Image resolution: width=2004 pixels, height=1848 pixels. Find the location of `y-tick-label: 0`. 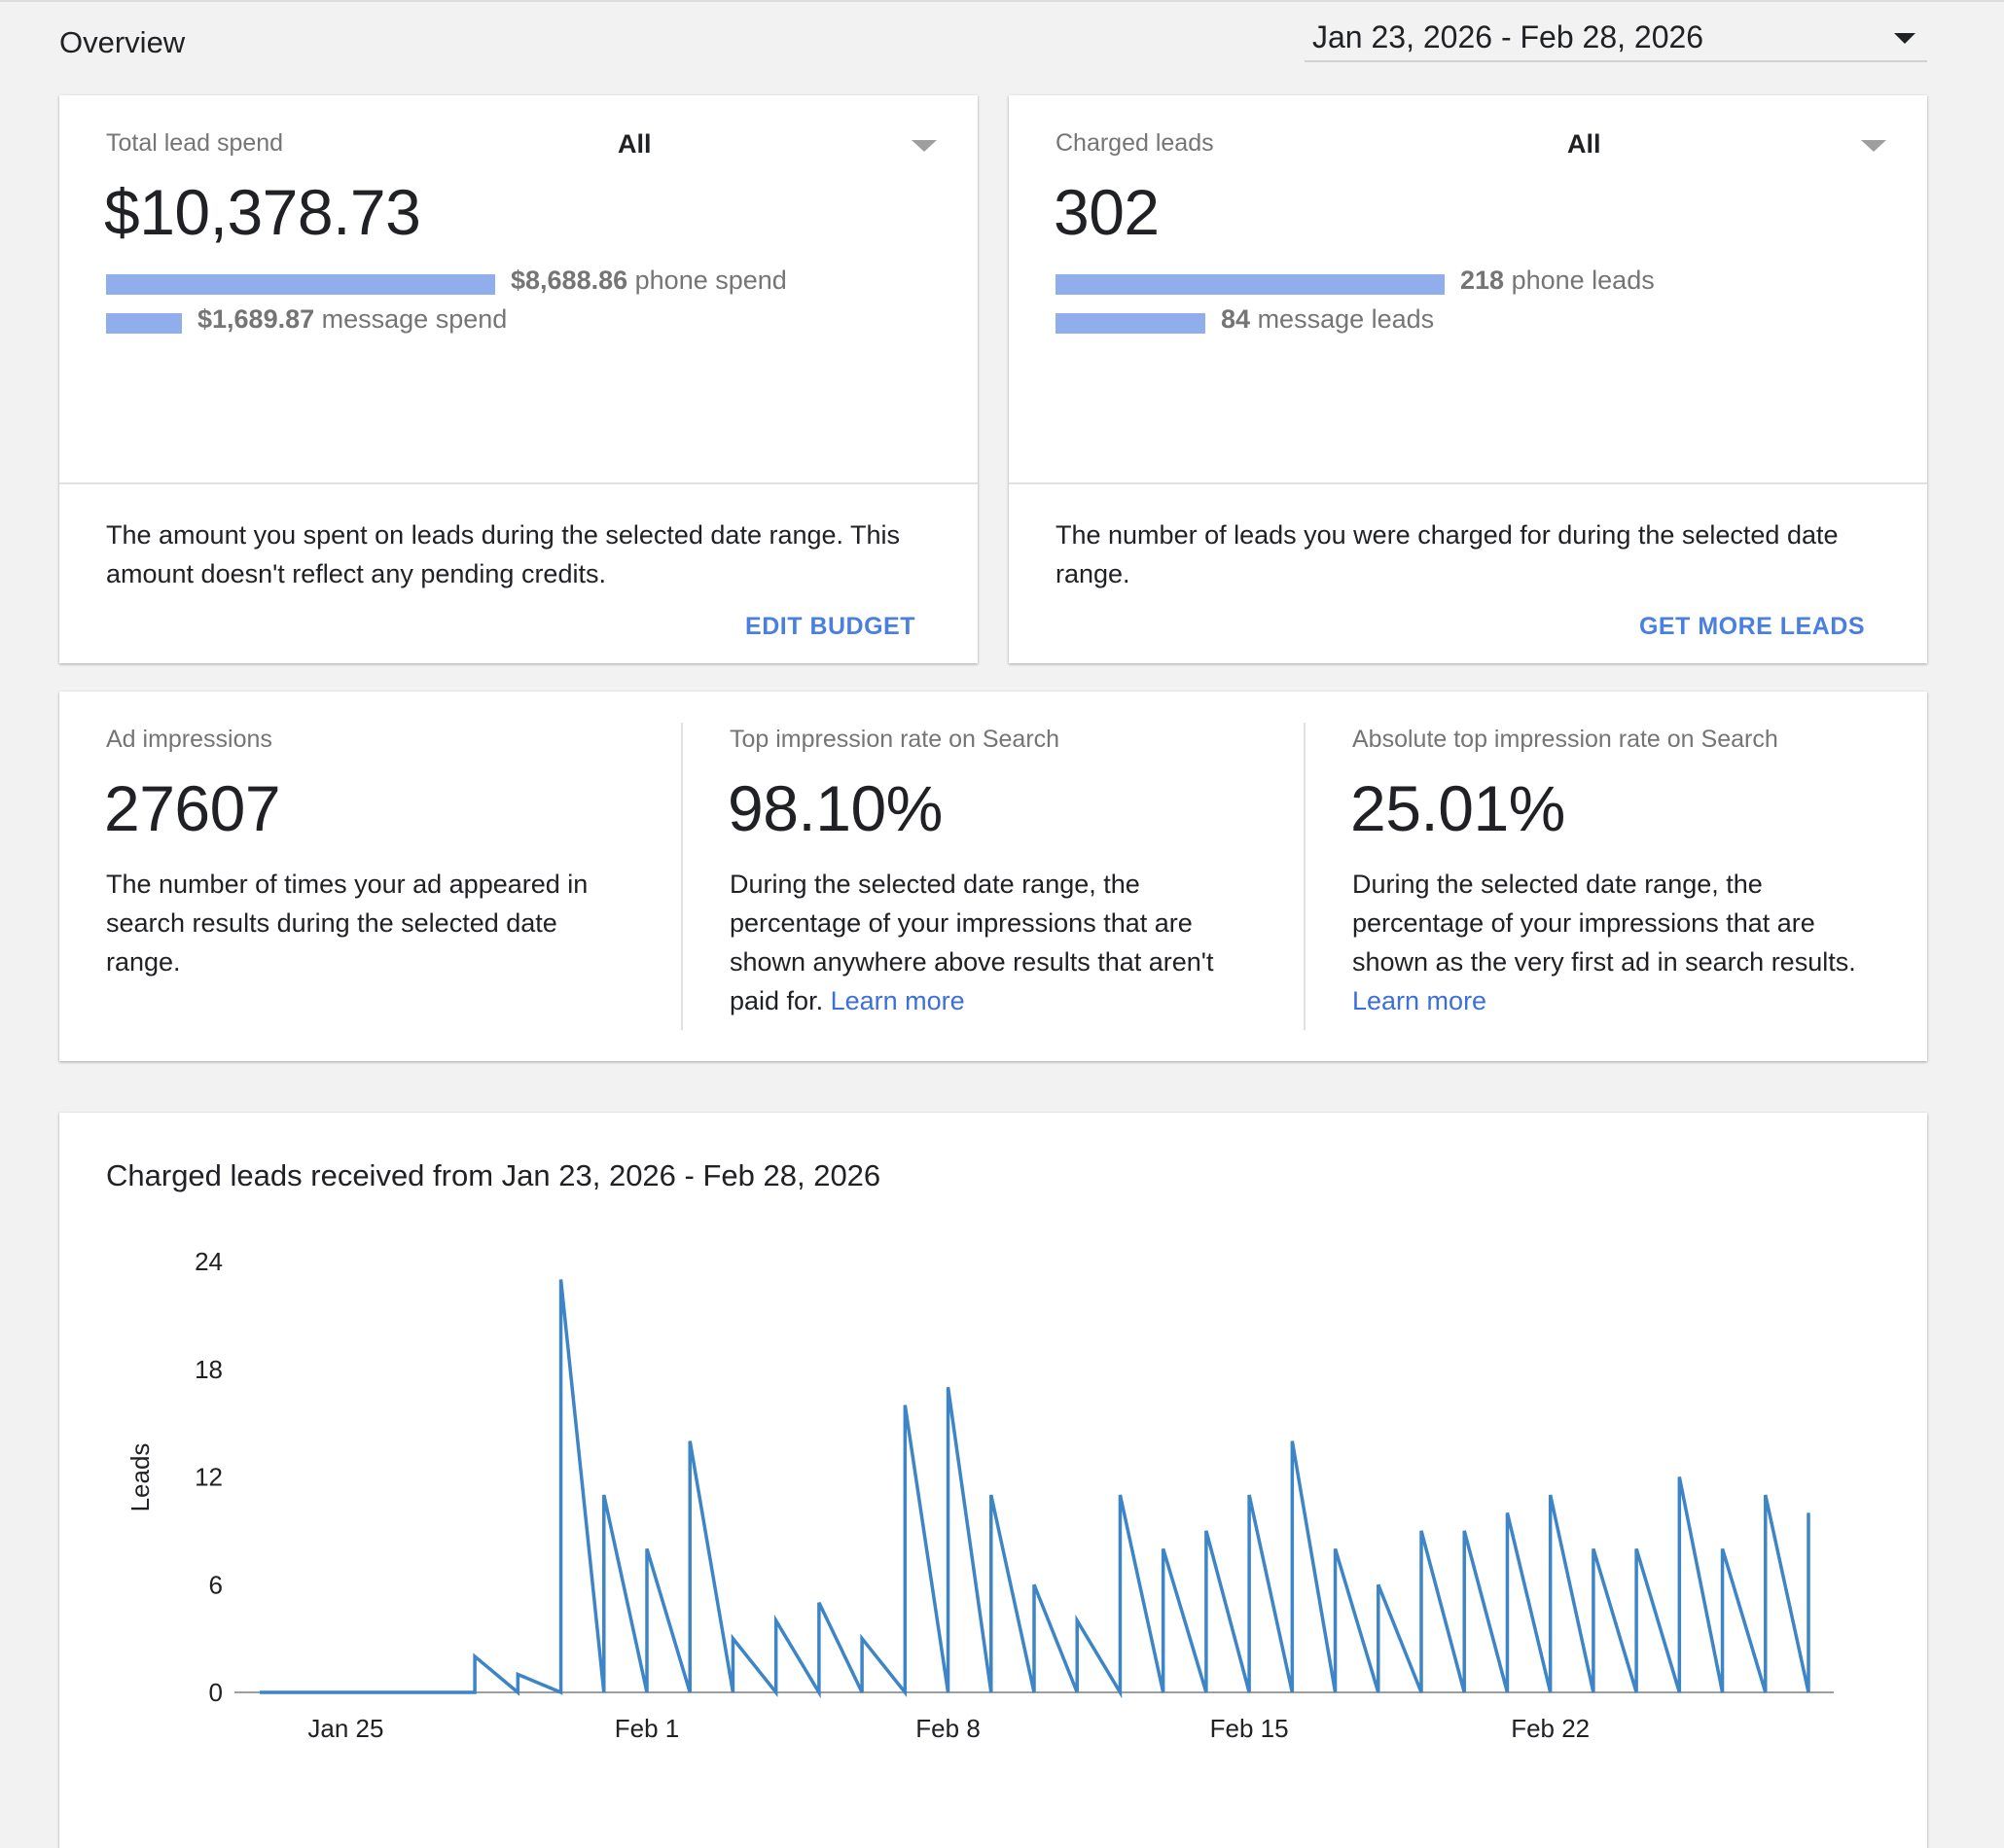

y-tick-label: 0 is located at coordinates (216, 1693).